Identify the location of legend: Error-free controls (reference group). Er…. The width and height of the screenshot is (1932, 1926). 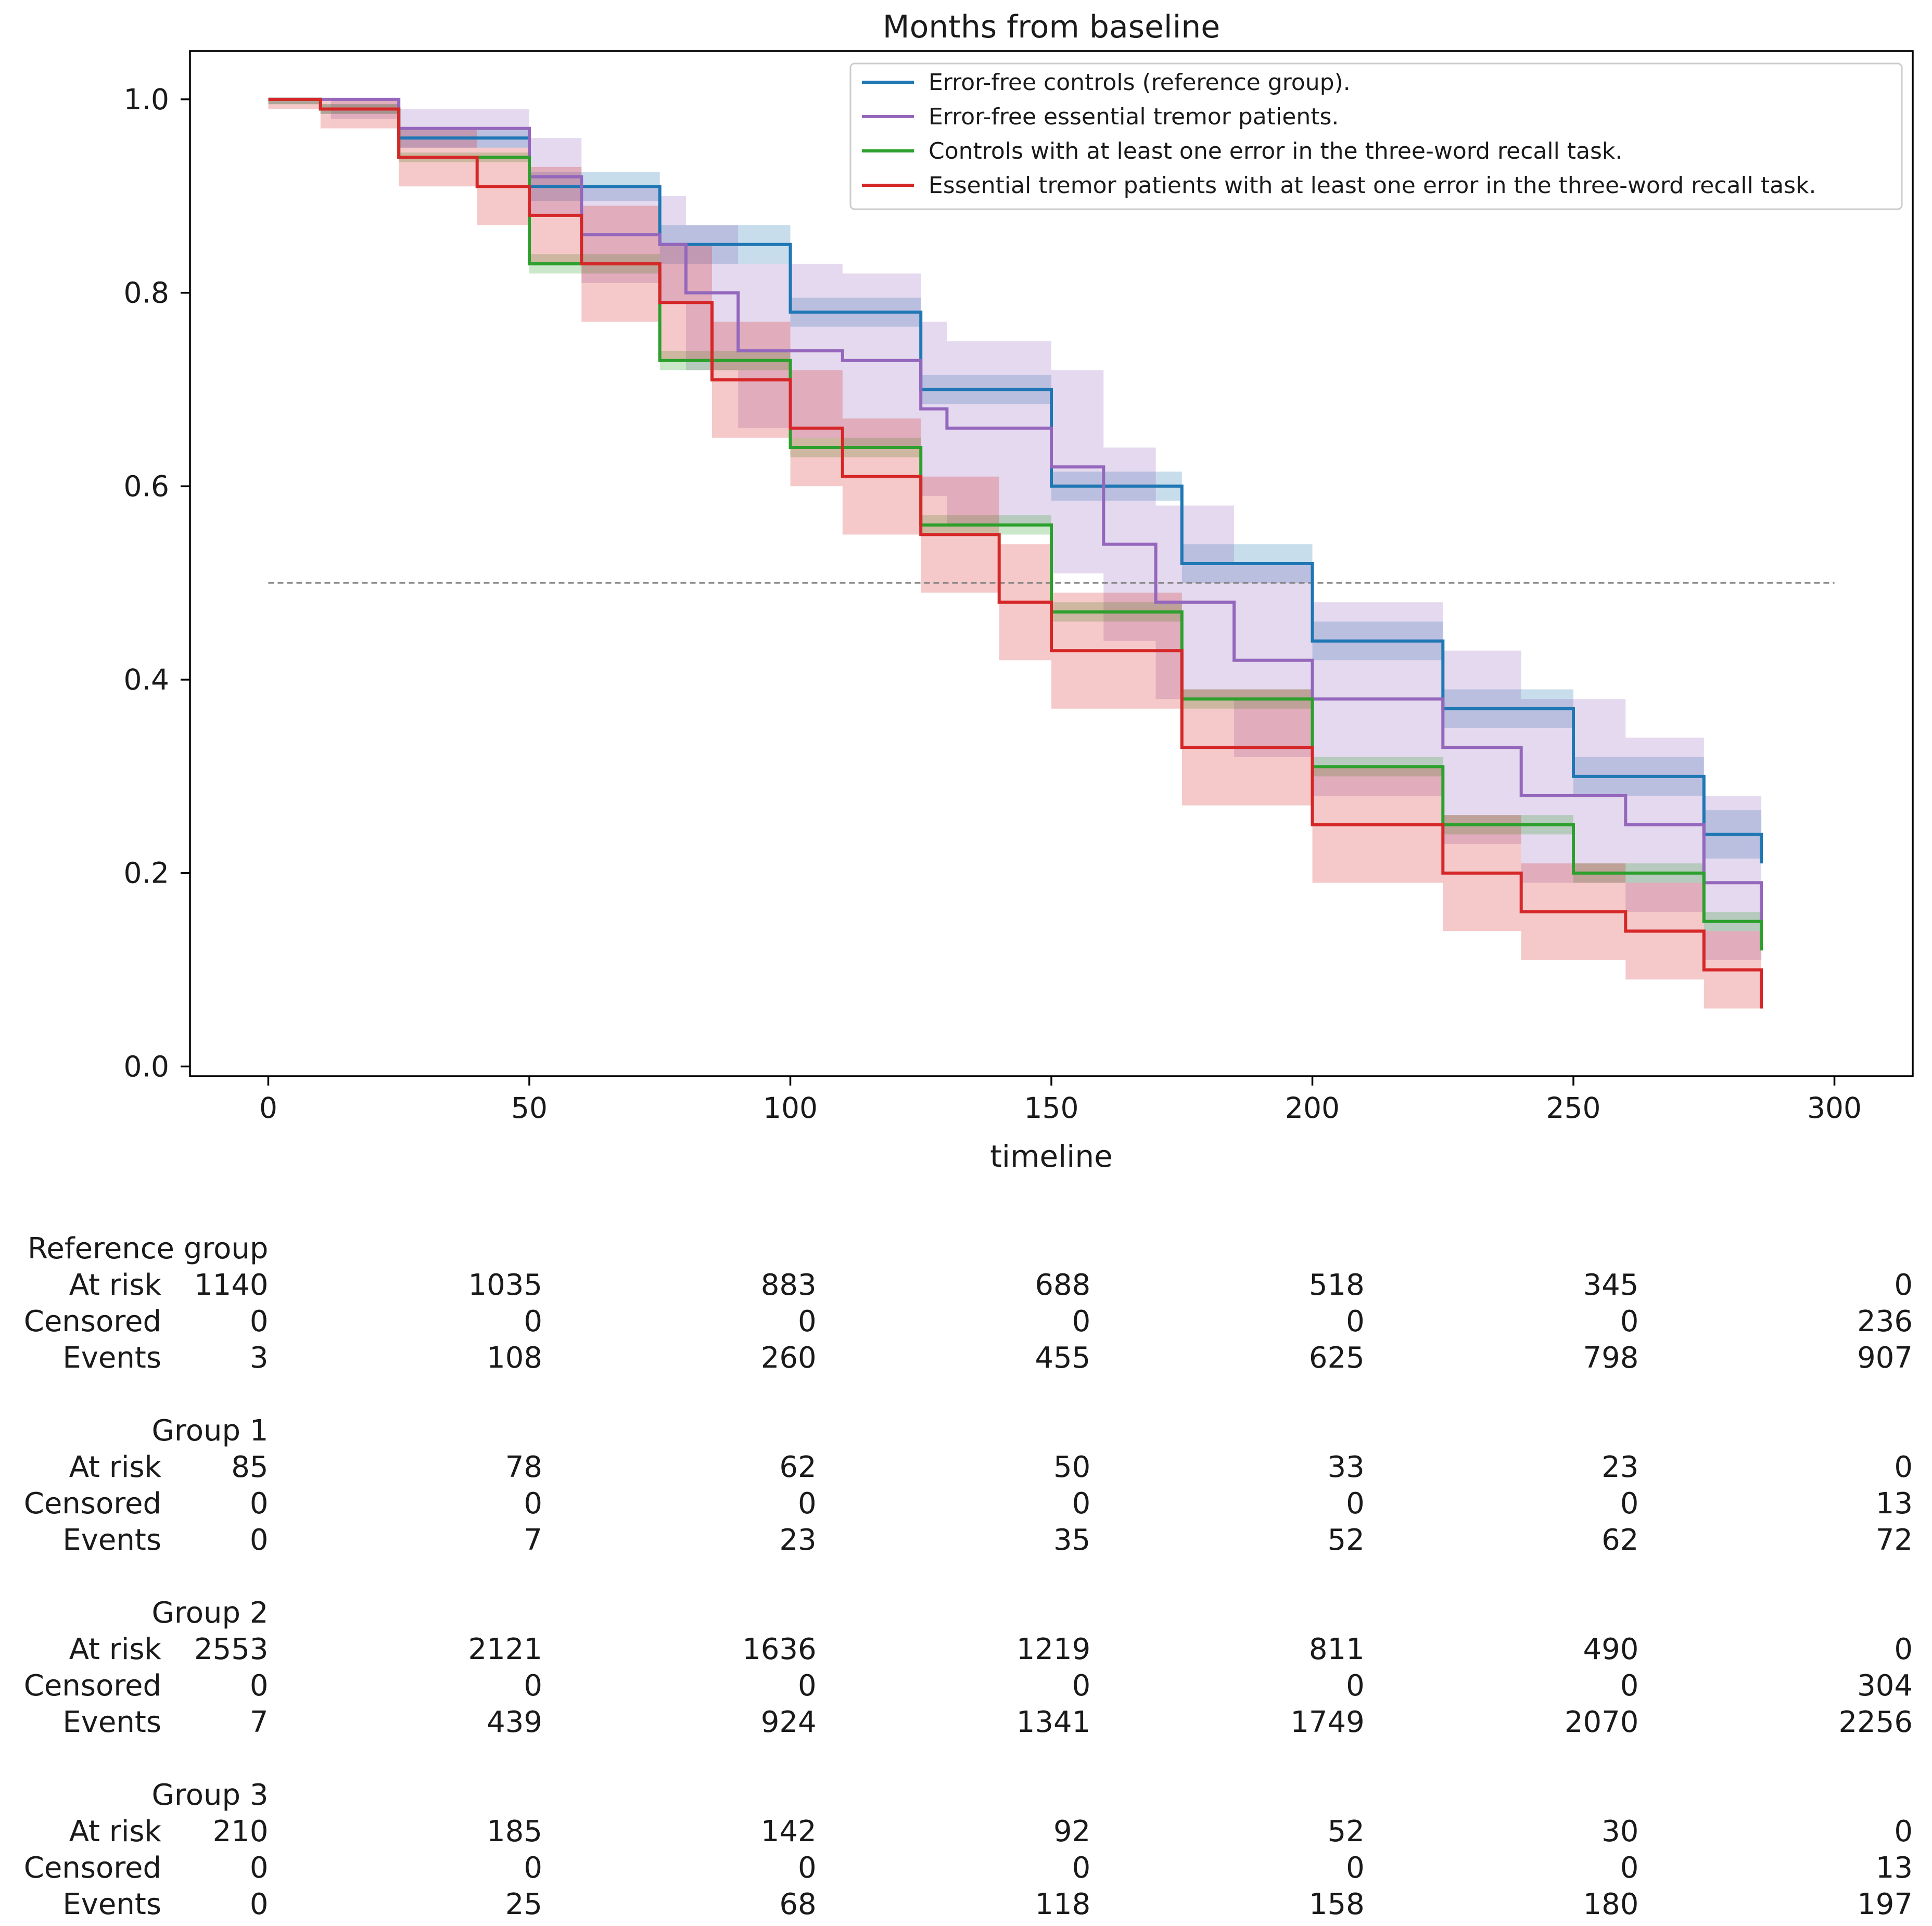
(1376, 136).